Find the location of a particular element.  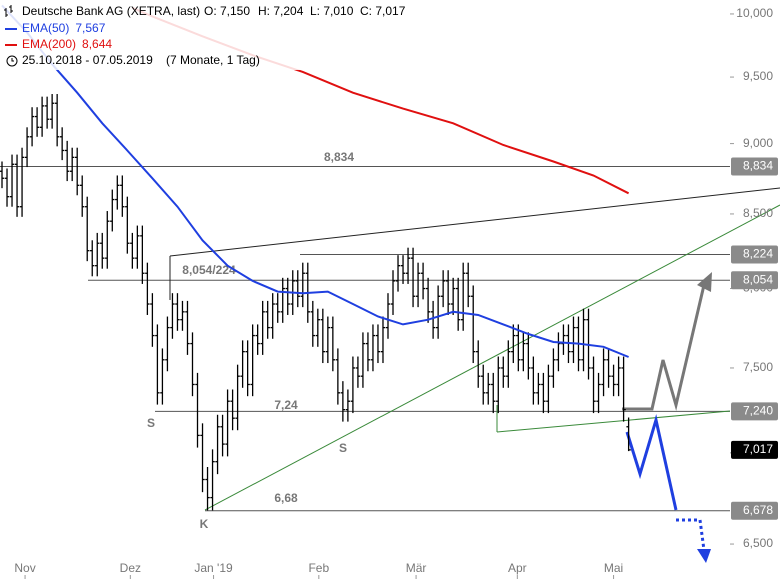

period-span: (7 Monate, 1 Tag) is located at coordinates (213, 60).